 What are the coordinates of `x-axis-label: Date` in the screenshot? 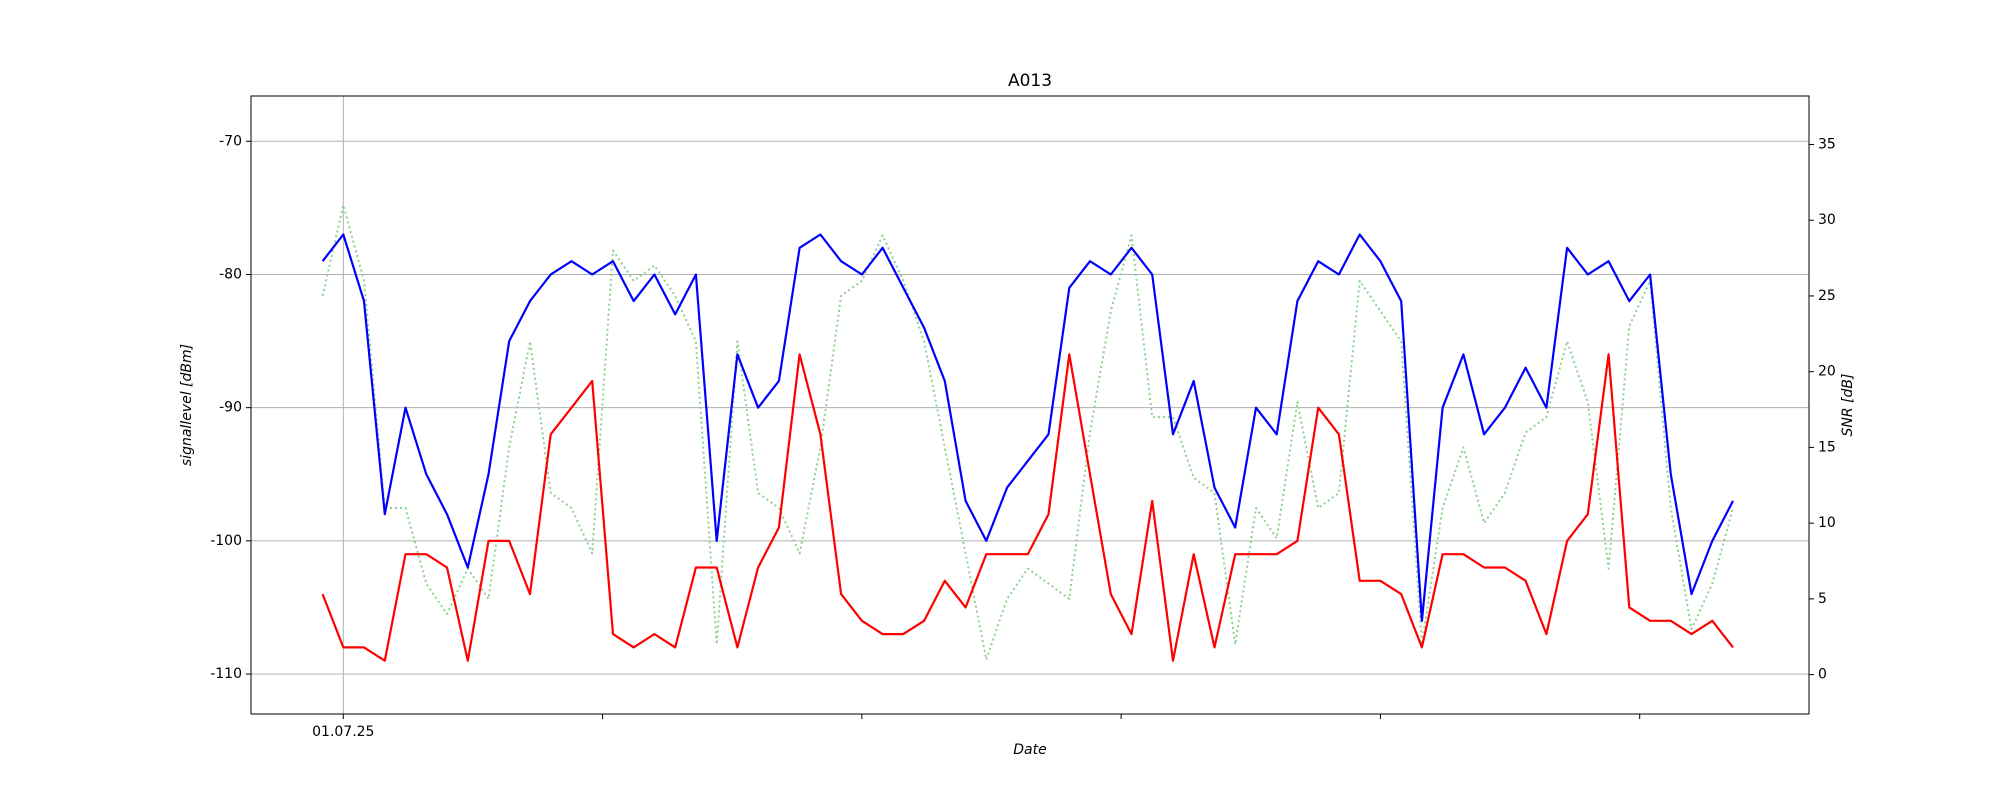 It's located at (1029, 750).